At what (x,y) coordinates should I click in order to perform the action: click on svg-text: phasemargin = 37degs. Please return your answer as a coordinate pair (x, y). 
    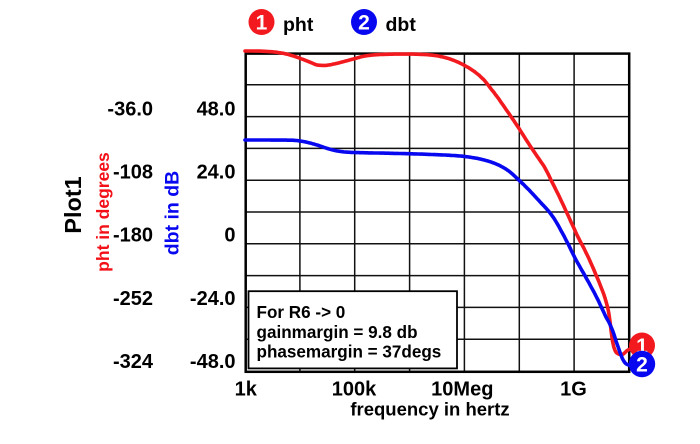
    Looking at the image, I should click on (349, 352).